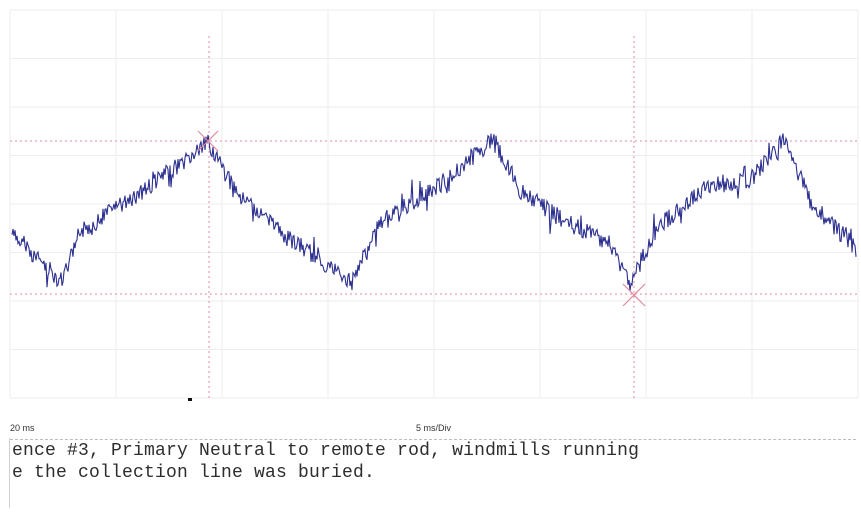 The image size is (861, 513). What do you see at coordinates (434, 428) in the screenshot?
I see `time-per-div-label: 5 ms/Div` at bounding box center [434, 428].